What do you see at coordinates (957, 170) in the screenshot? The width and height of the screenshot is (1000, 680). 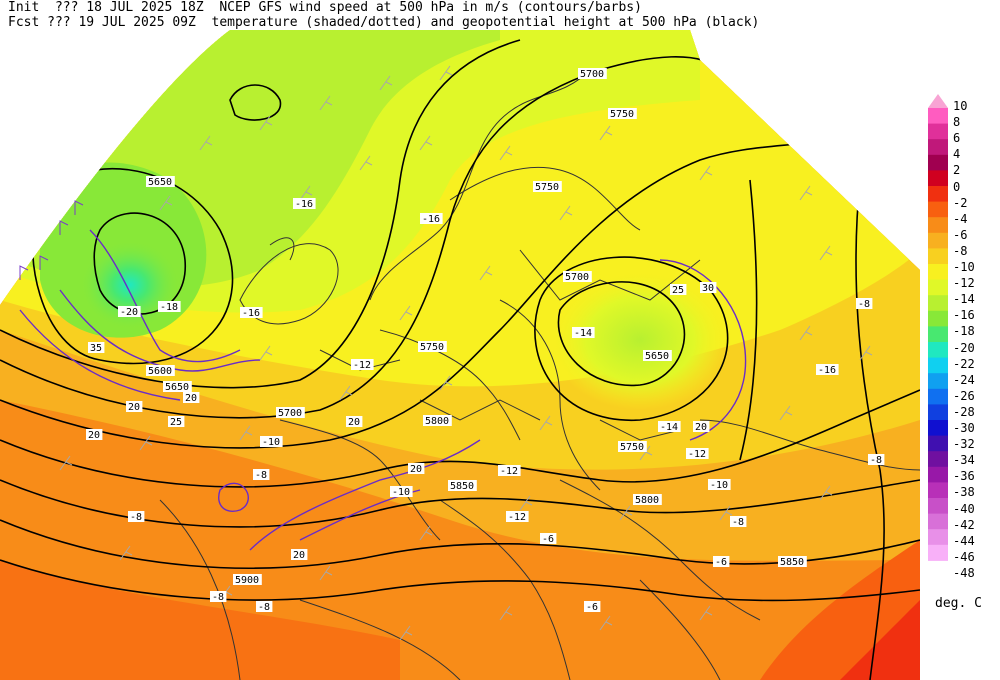 I see `legend-label: 2` at bounding box center [957, 170].